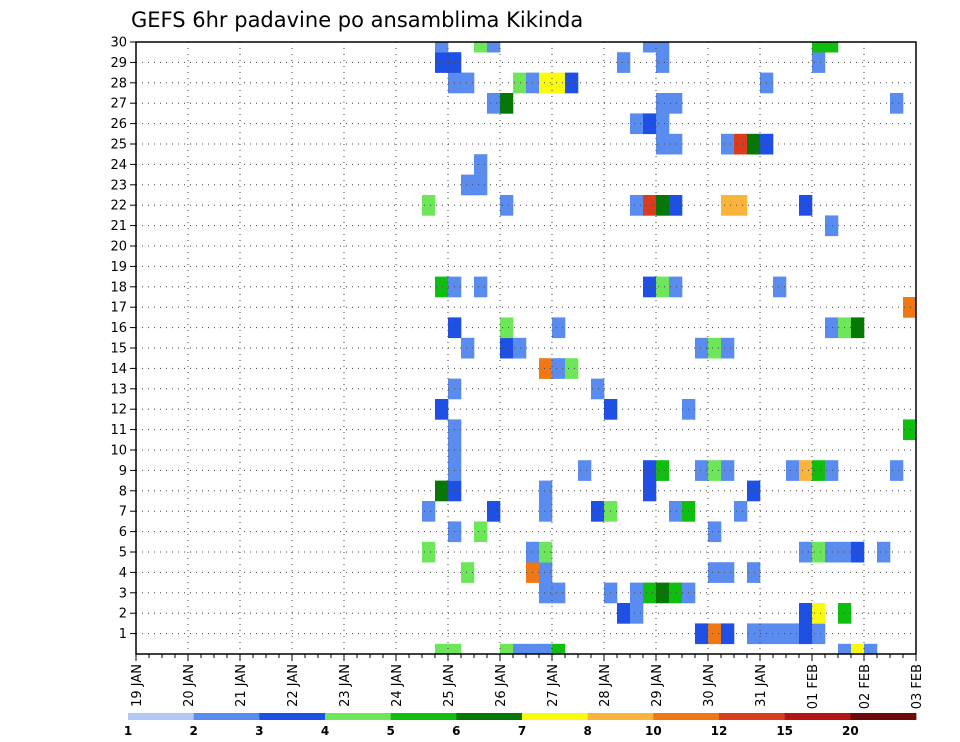  Describe the element at coordinates (325, 731) in the screenshot. I see `colorbar-label: 4` at that location.